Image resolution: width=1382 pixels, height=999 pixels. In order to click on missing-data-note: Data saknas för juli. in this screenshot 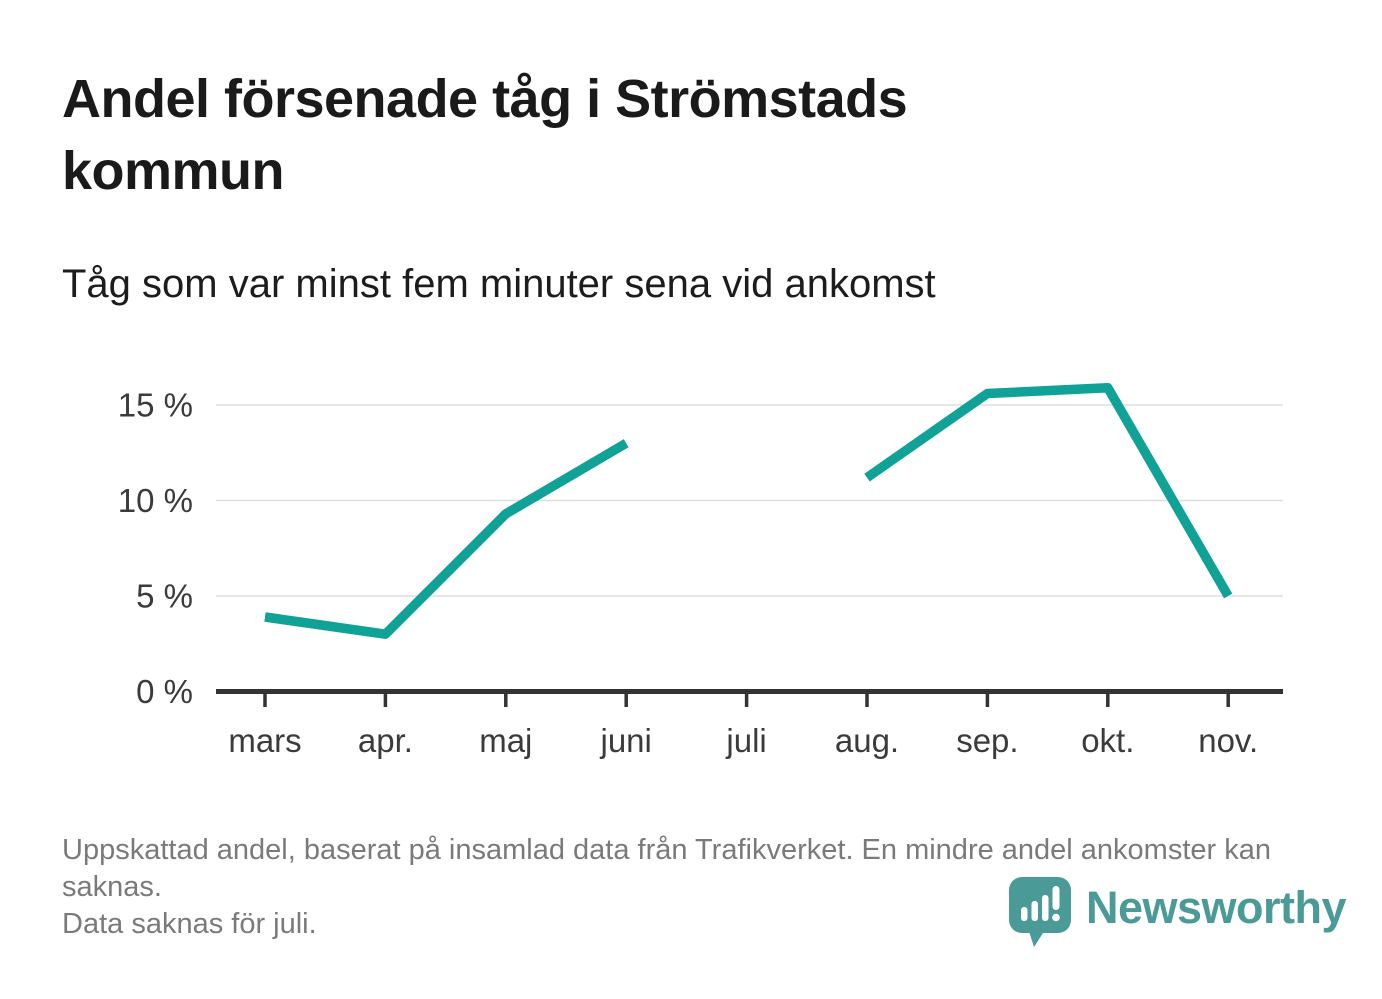, I will do `click(189, 923)`.